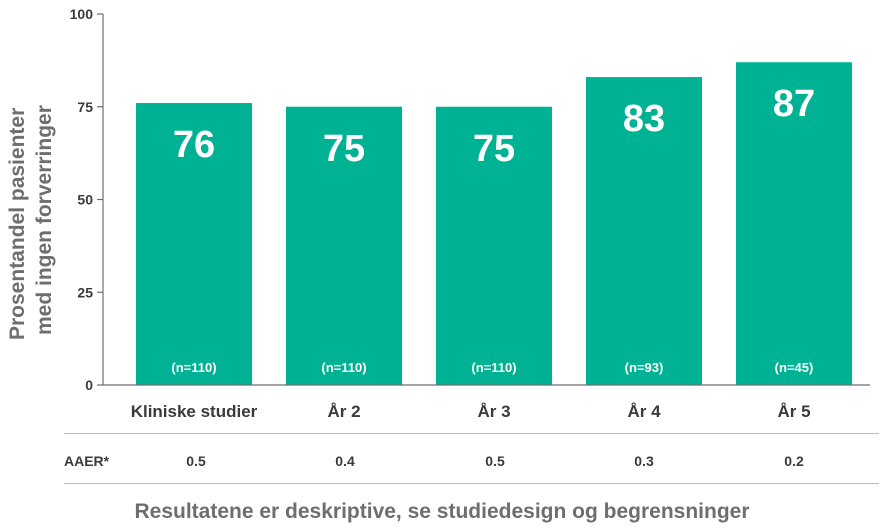 This screenshot has width=884, height=530. What do you see at coordinates (82, 14) in the screenshot?
I see `y-tick-label: 100` at bounding box center [82, 14].